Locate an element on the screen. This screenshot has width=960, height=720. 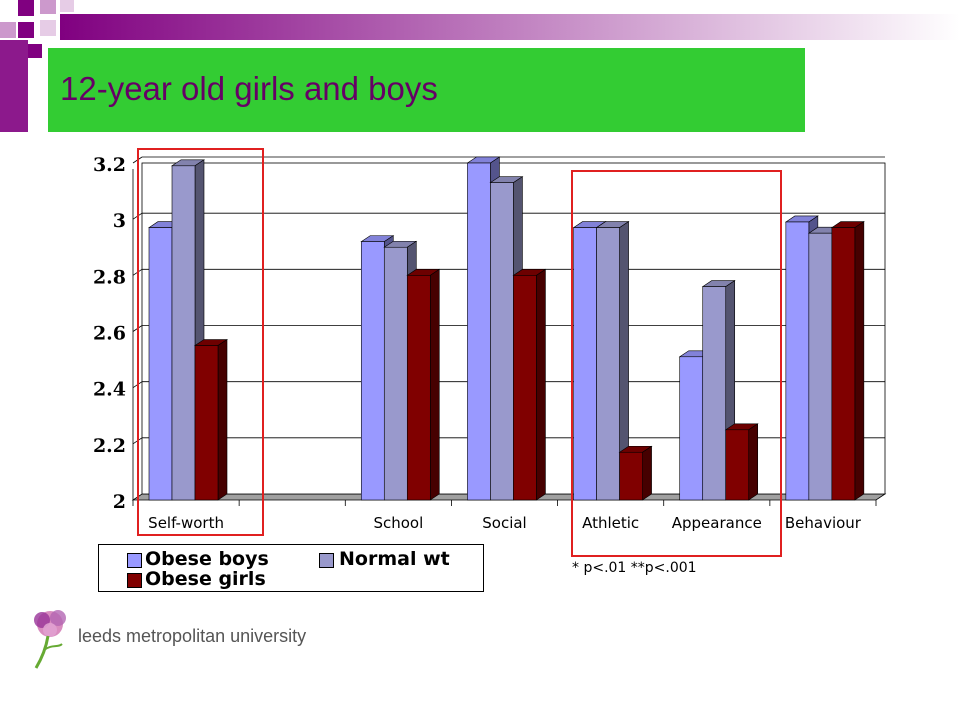
significance-note: * p<.01 **p<.001 is located at coordinates (634, 568).